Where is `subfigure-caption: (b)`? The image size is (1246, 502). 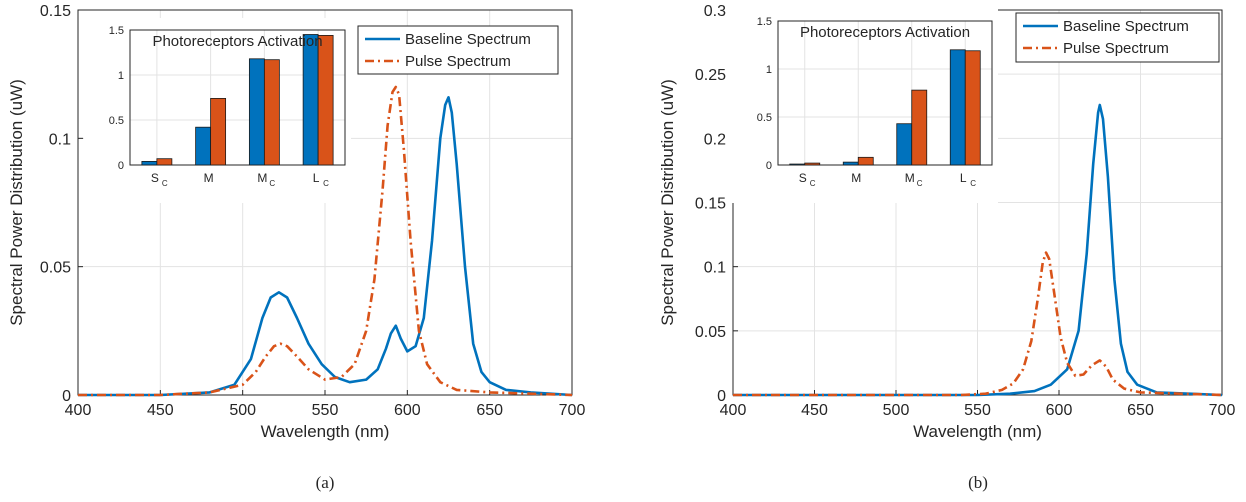
subfigure-caption: (b) is located at coordinates (978, 482).